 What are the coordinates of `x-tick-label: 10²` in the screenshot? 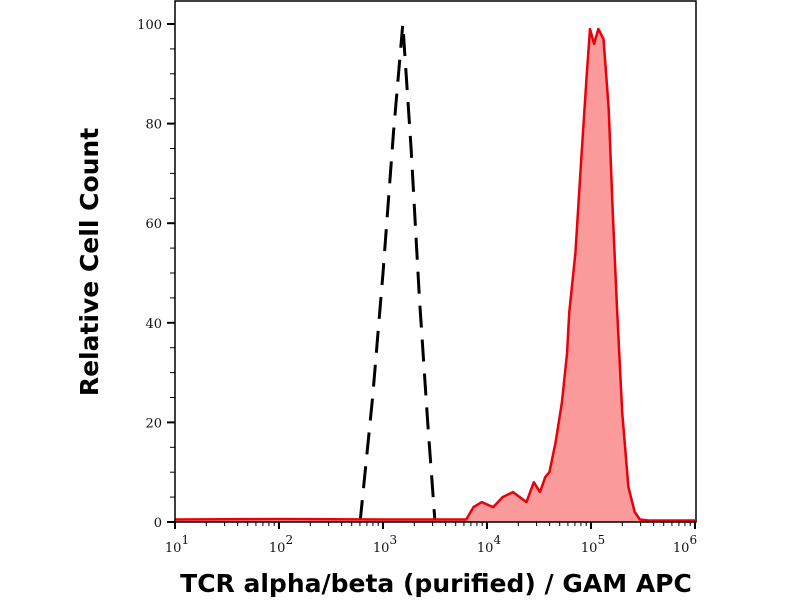 It's located at (281, 544).